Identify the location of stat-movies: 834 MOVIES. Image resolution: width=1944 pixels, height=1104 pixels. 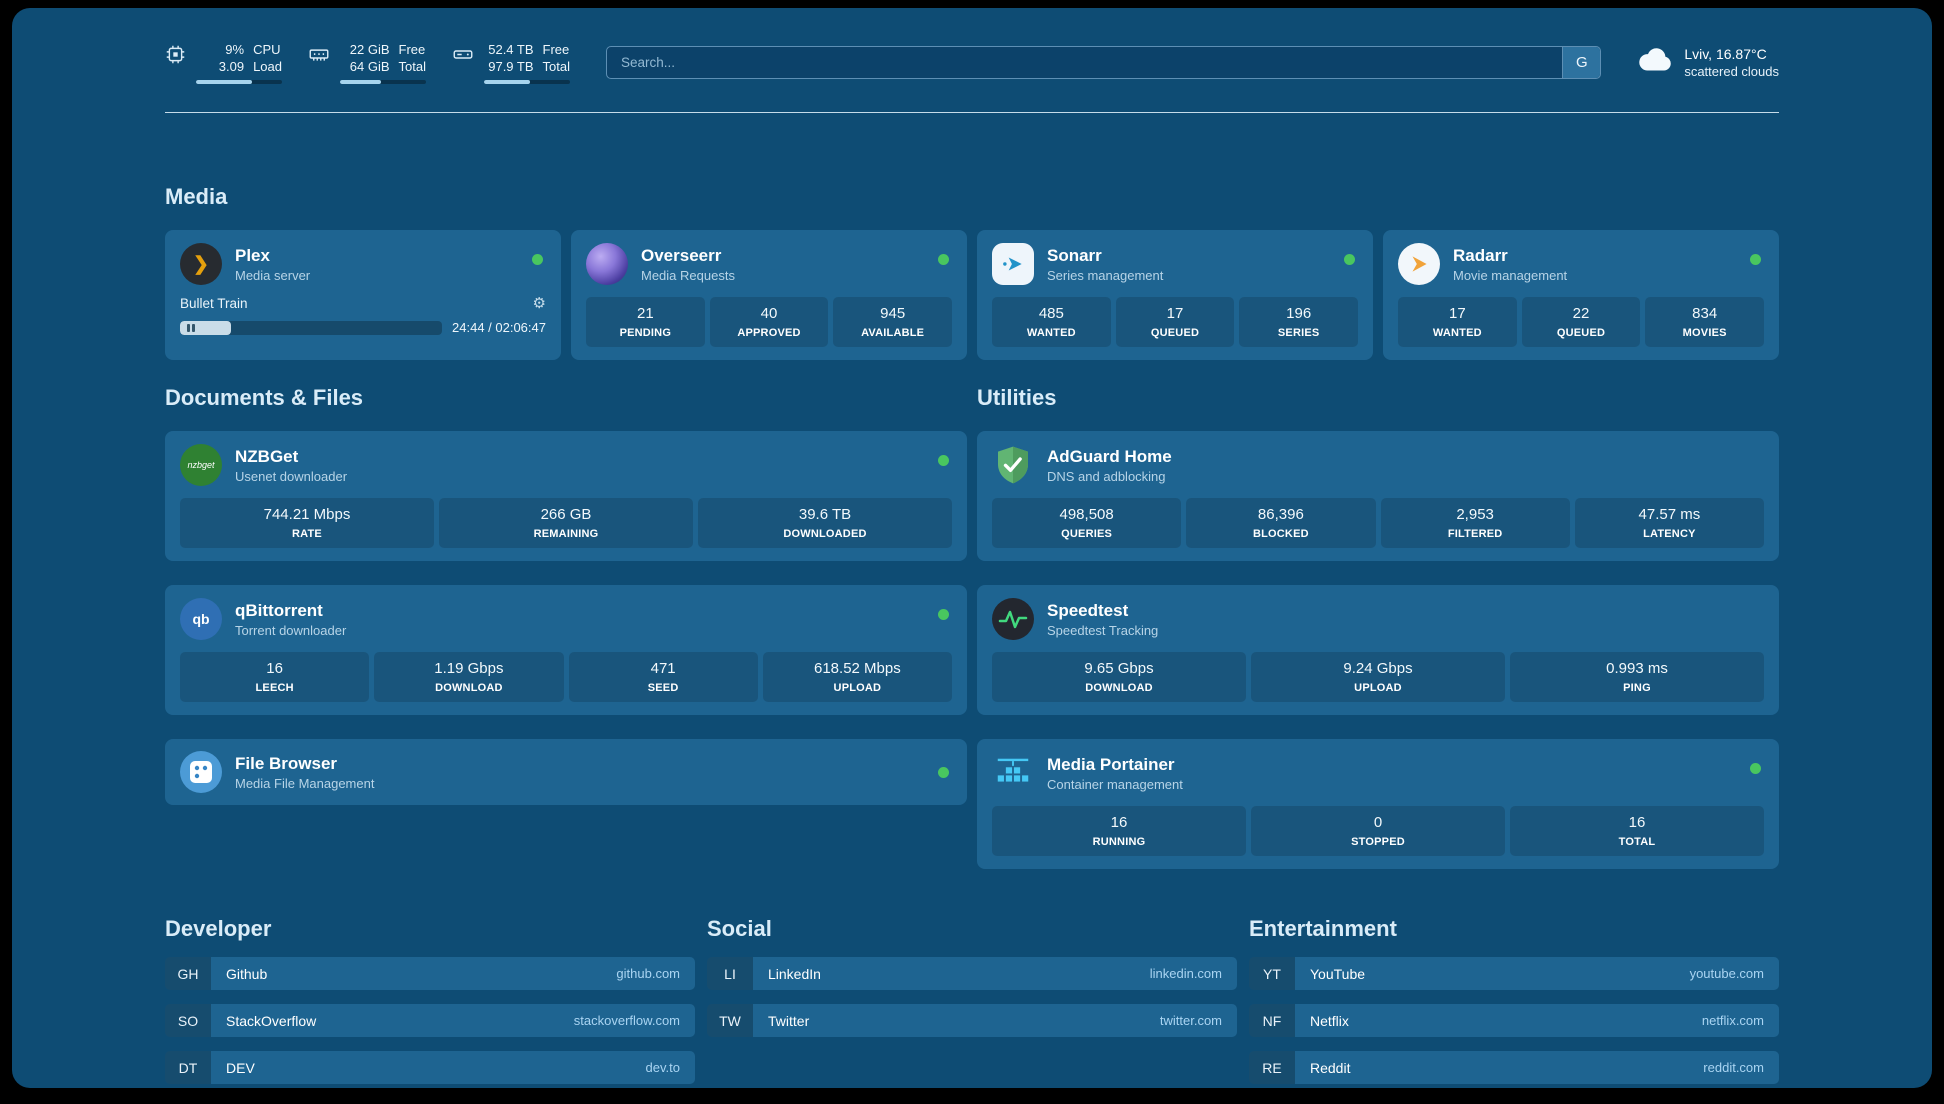
(1705, 322).